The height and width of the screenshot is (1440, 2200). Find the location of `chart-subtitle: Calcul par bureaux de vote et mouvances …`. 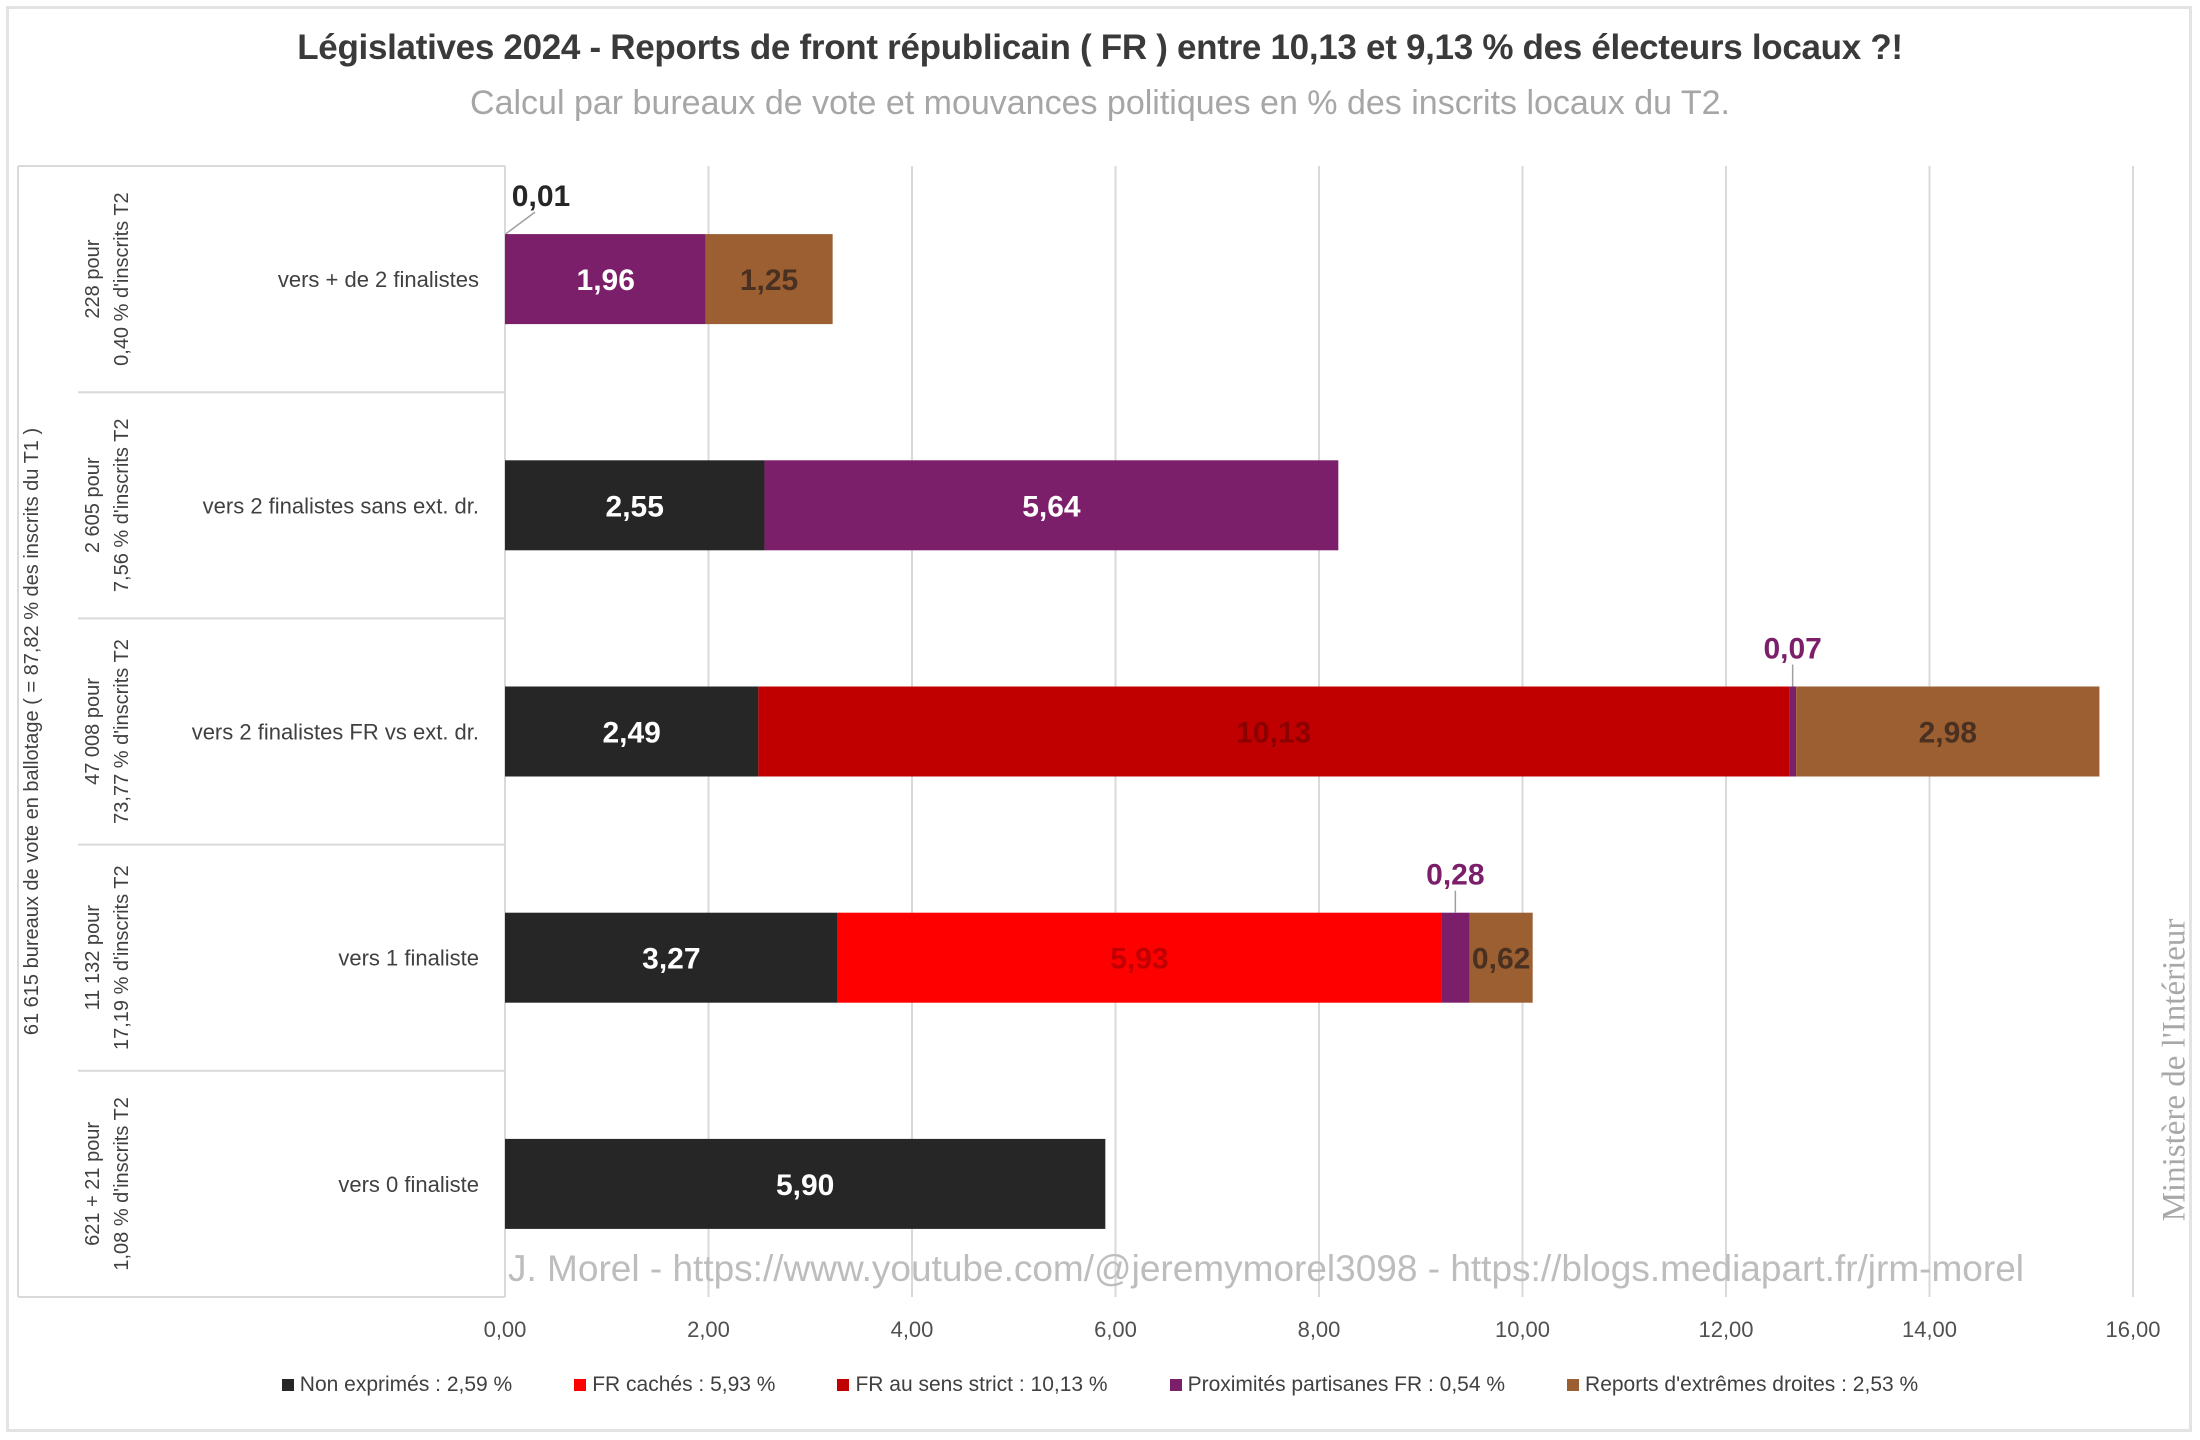

chart-subtitle: Calcul par bureaux de vote et mouvances … is located at coordinates (1100, 103).